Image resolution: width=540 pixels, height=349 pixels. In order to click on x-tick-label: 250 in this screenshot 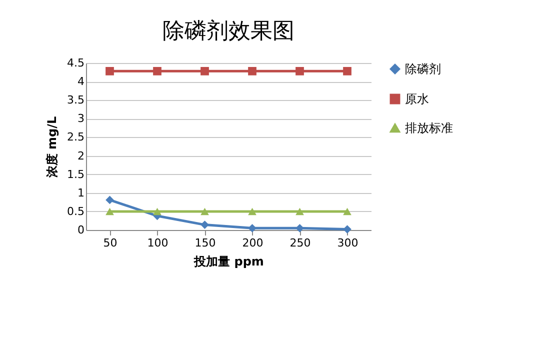, I will do `click(300, 243)`.